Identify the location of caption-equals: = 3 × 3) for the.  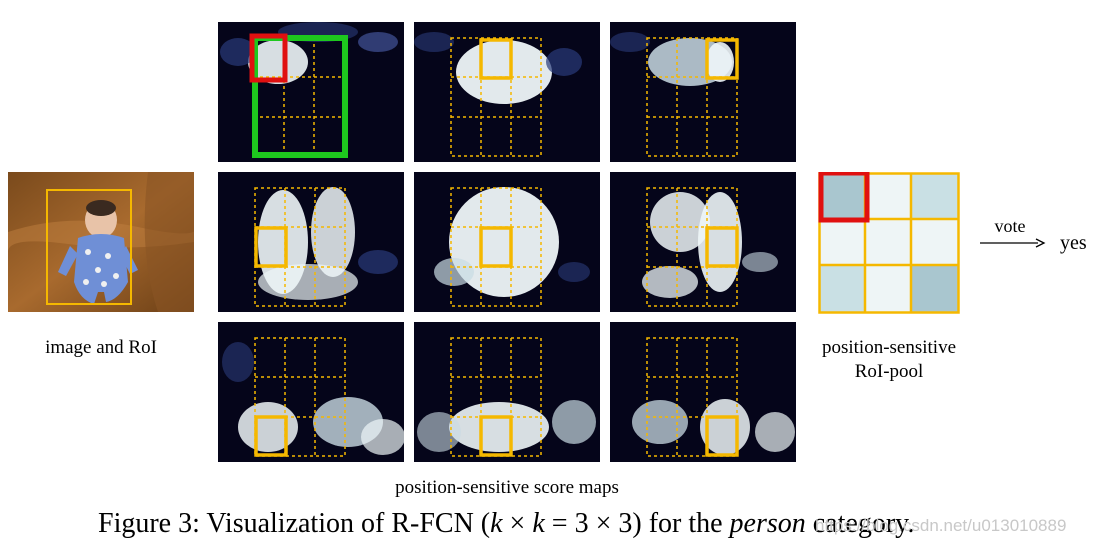
(637, 523).